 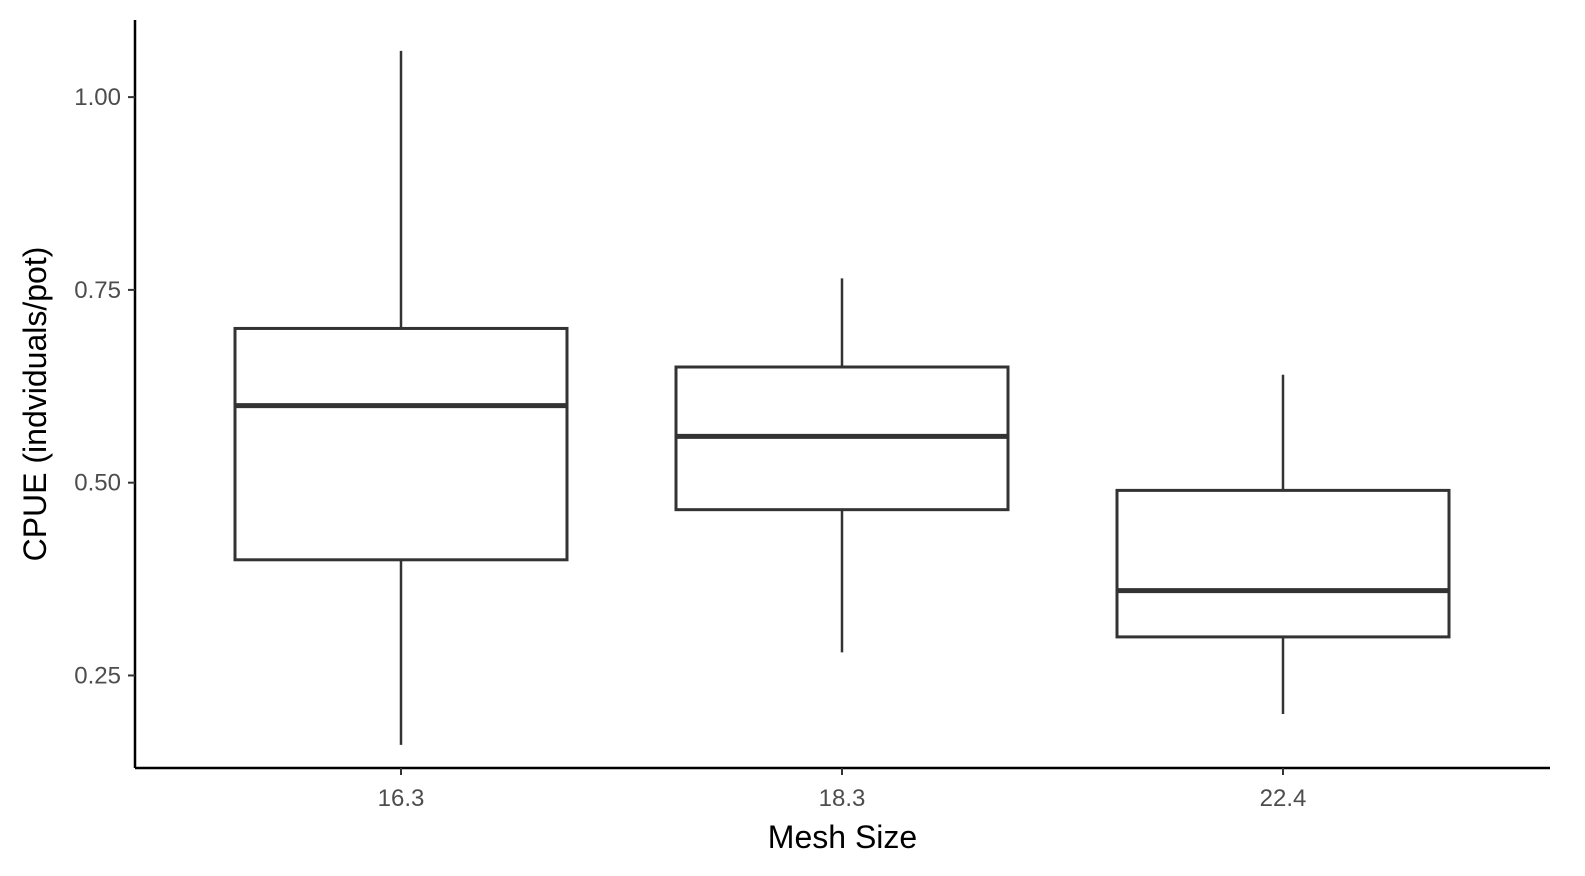 I want to click on y-tick-label: 0.75, so click(x=97, y=290).